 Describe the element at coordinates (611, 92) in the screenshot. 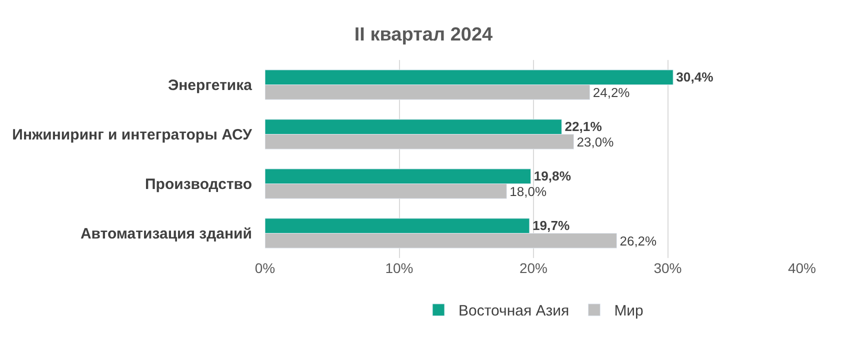

I see `data-label: 24,2%` at that location.